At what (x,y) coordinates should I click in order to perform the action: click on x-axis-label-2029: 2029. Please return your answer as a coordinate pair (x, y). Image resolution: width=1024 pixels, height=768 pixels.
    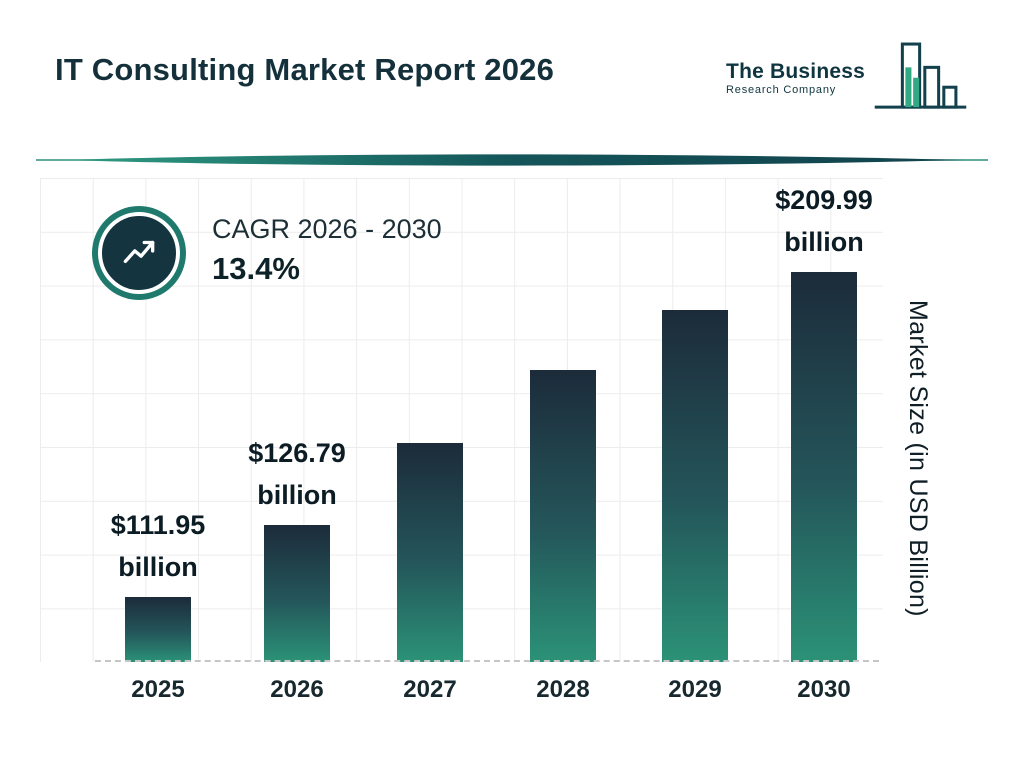
    Looking at the image, I should click on (695, 689).